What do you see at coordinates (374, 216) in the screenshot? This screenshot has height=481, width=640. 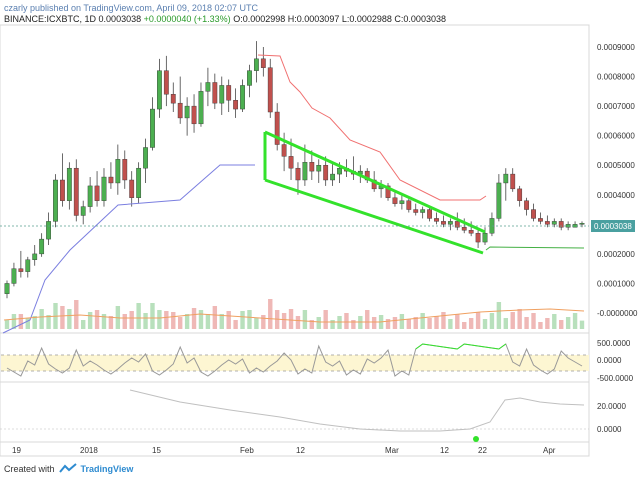 I see `wedge-lower-line` at bounding box center [374, 216].